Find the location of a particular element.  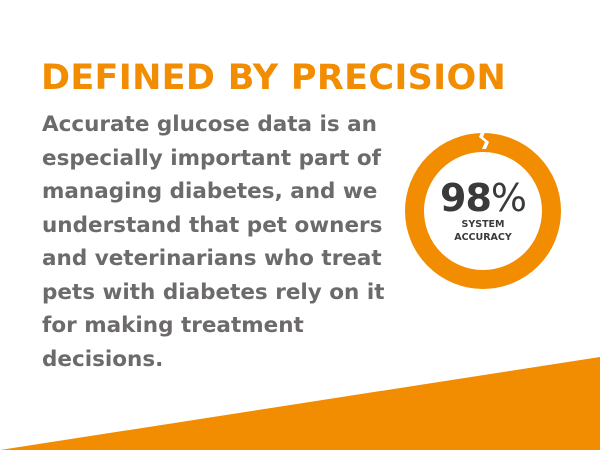

description-line: for making treatment is located at coordinates (173, 325).